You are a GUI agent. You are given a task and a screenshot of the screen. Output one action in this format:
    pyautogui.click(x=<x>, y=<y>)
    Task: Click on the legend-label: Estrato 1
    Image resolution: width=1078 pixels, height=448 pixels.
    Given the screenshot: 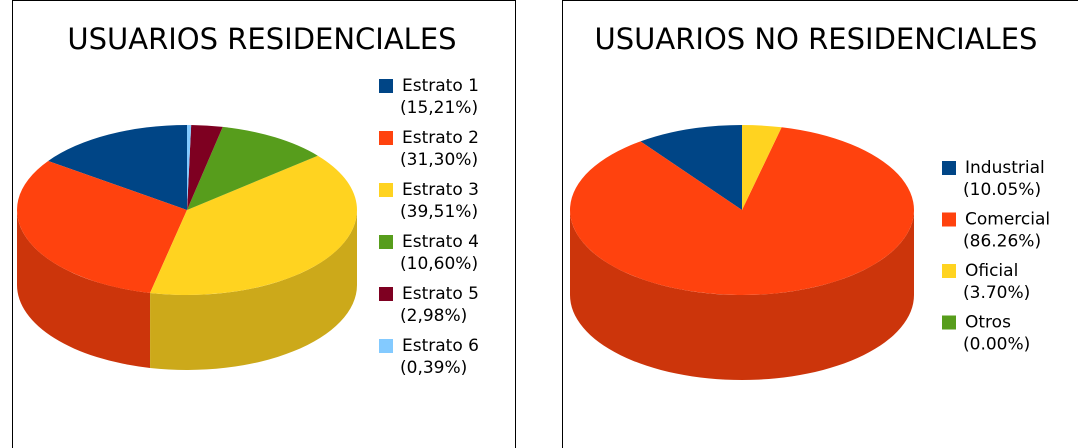 What is the action you would take?
    pyautogui.click(x=440, y=86)
    